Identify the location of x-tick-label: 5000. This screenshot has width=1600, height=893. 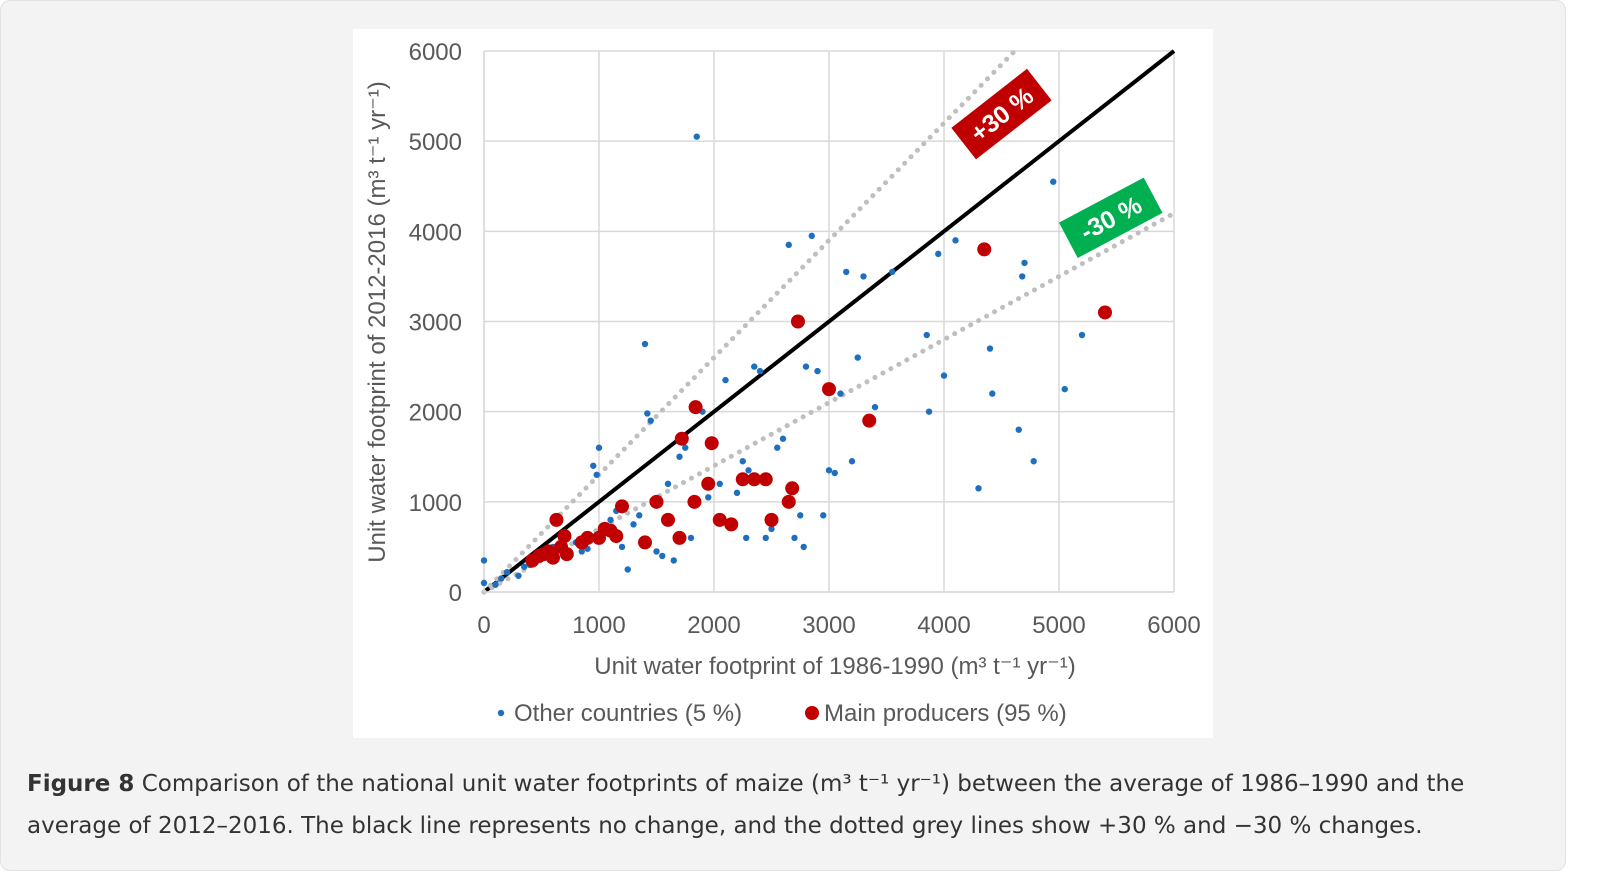
(1058, 625).